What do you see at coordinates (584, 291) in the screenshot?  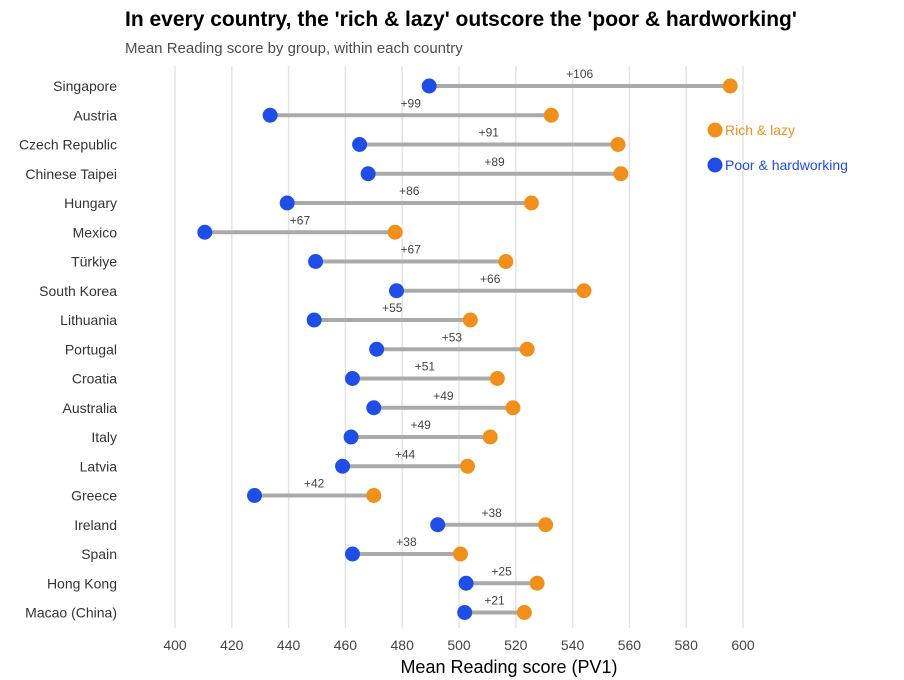 I see `point-rich-south-korea` at bounding box center [584, 291].